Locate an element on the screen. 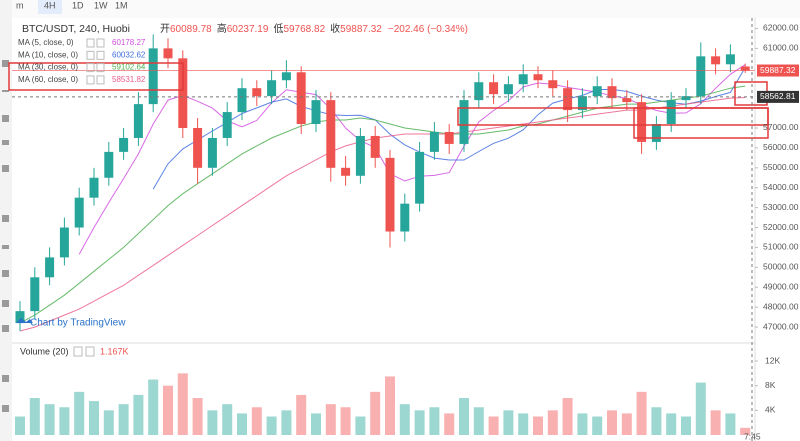 The height and width of the screenshot is (441, 800). interval-button: 1M is located at coordinates (121, 5).